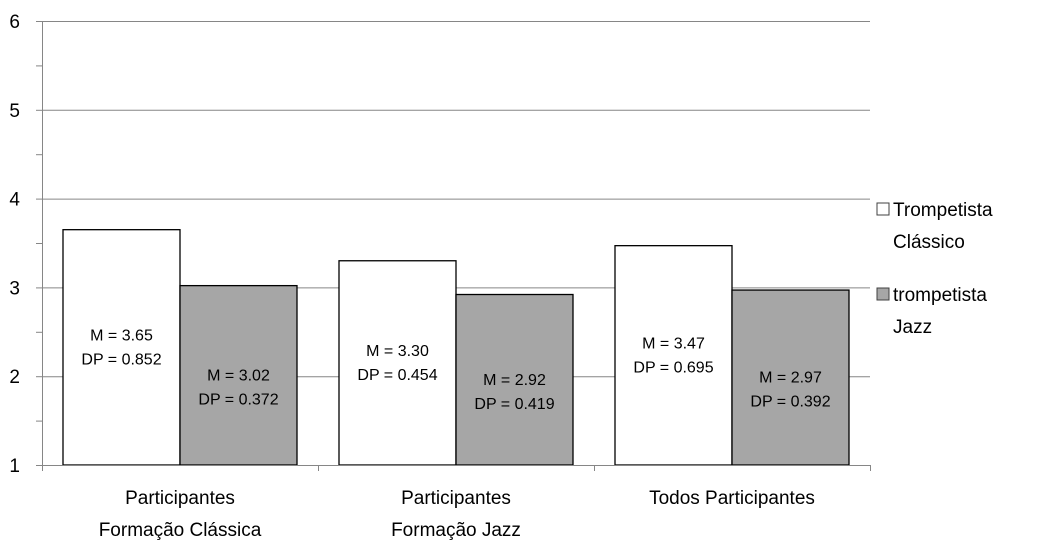 The height and width of the screenshot is (544, 1039). What do you see at coordinates (238, 399) in the screenshot?
I see `data-label: DP = 0.372` at bounding box center [238, 399].